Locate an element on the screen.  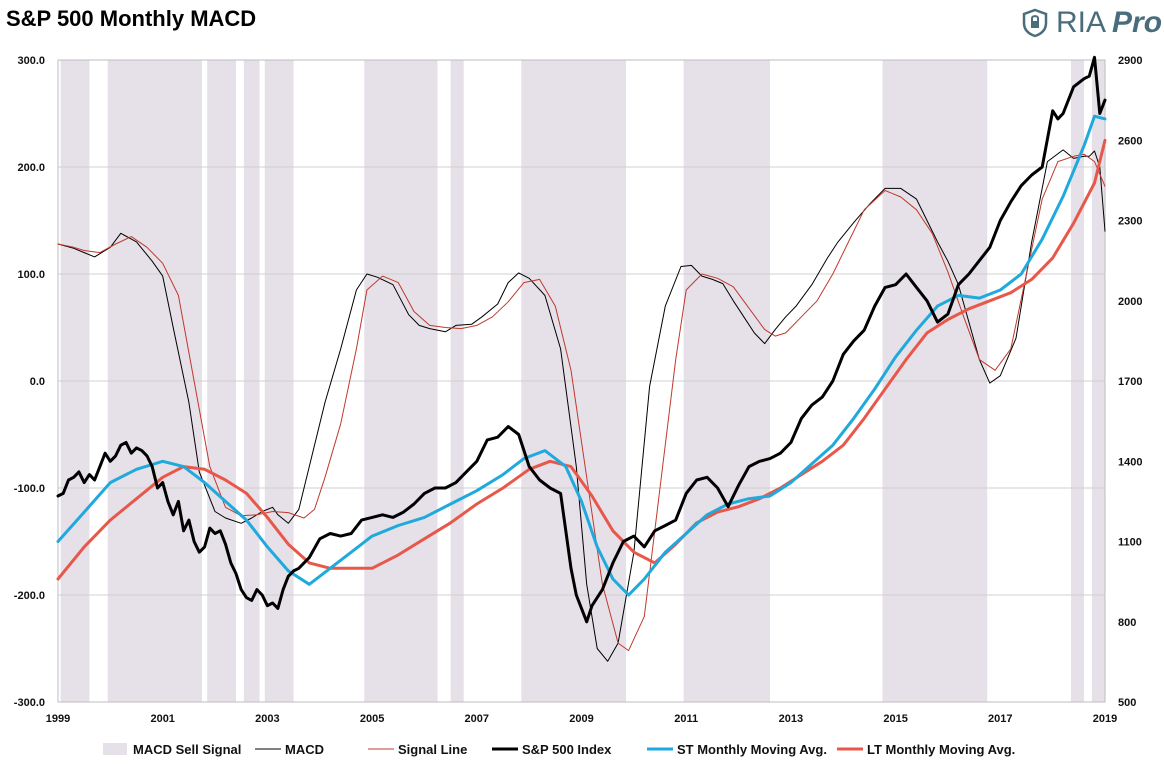
y-left-tick-label: -100.0 is located at coordinates (29, 489).